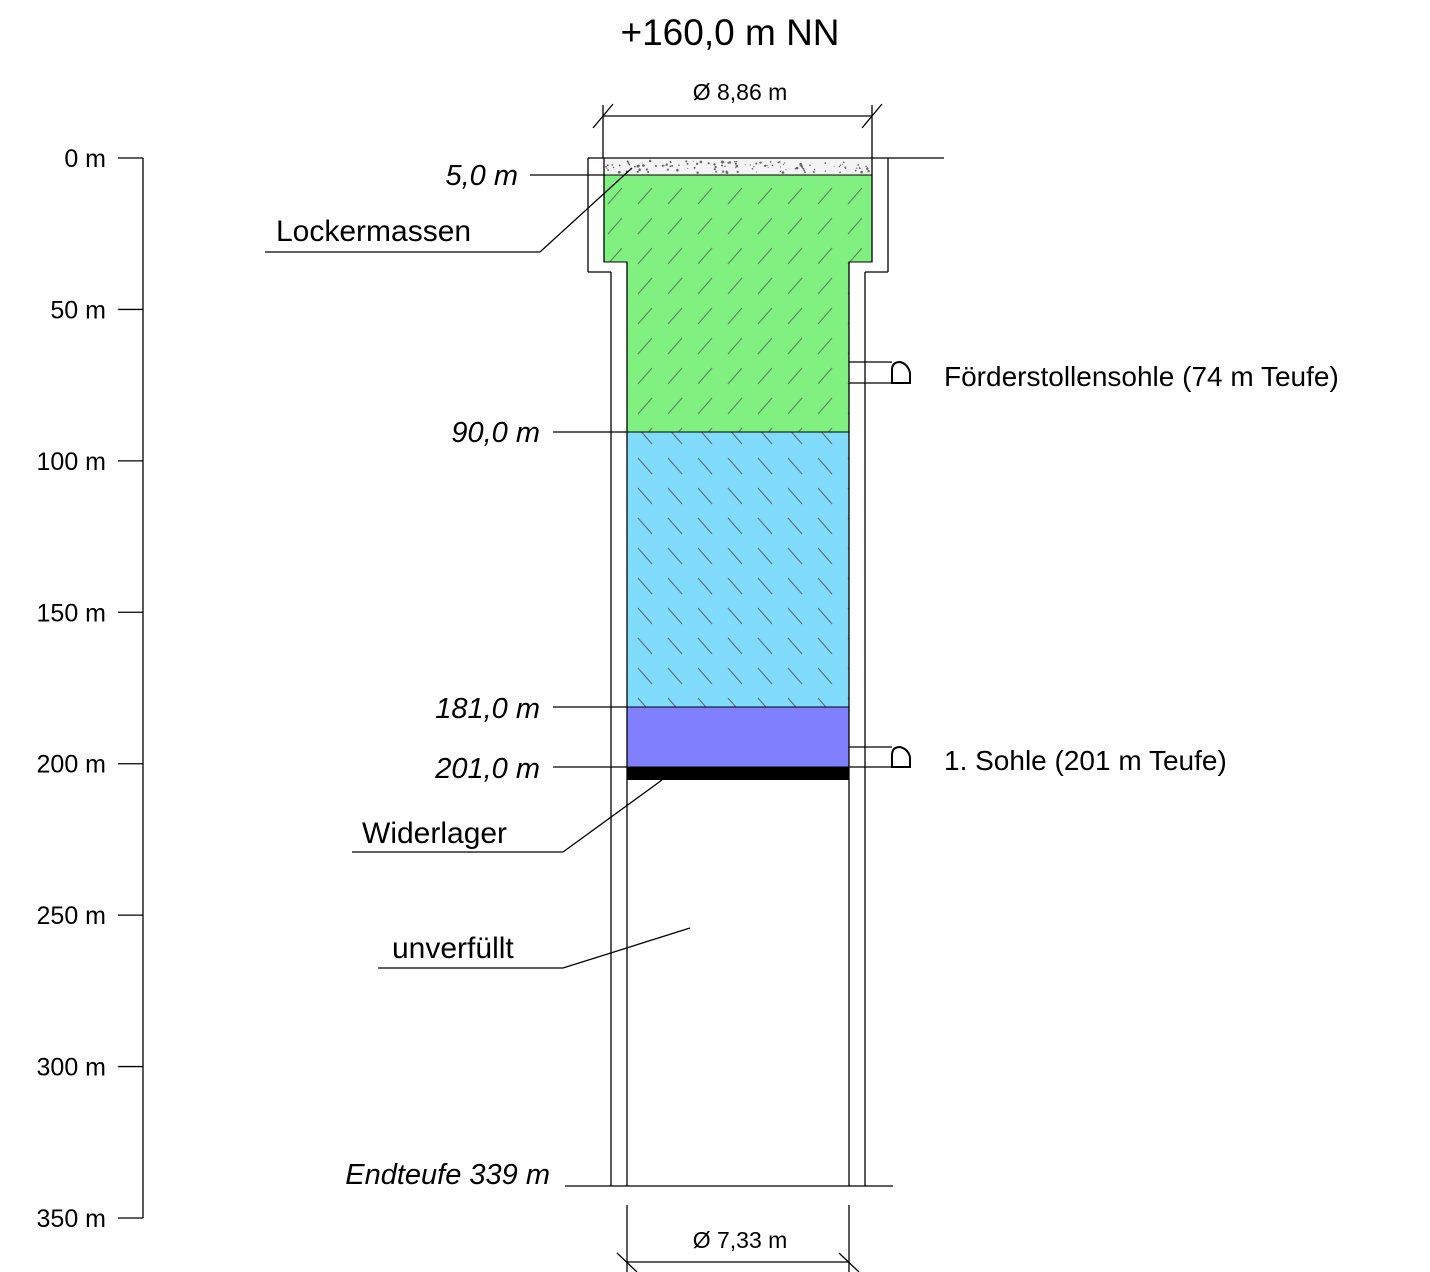 The image size is (1430, 1272). Describe the element at coordinates (738, 303) in the screenshot. I see `green-fill-layer` at that location.